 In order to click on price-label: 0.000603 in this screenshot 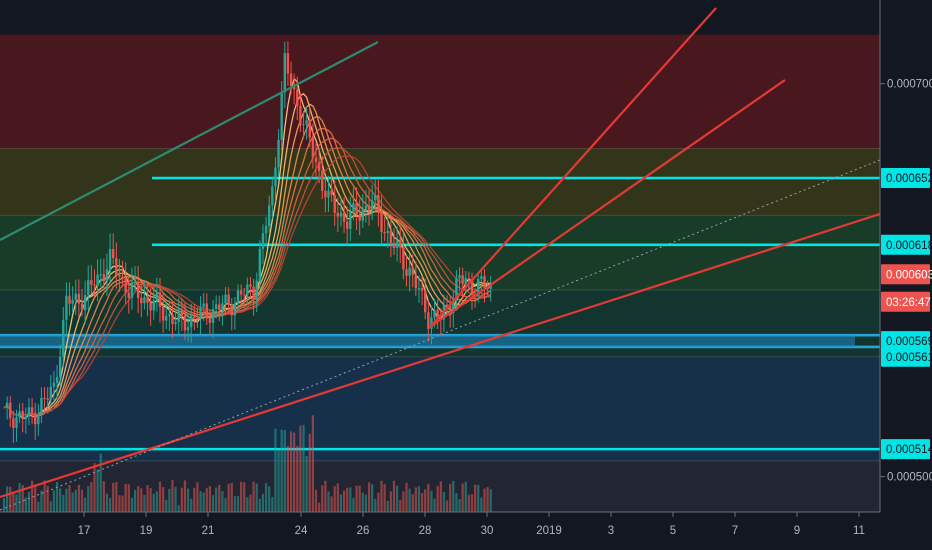, I will do `click(909, 275)`.